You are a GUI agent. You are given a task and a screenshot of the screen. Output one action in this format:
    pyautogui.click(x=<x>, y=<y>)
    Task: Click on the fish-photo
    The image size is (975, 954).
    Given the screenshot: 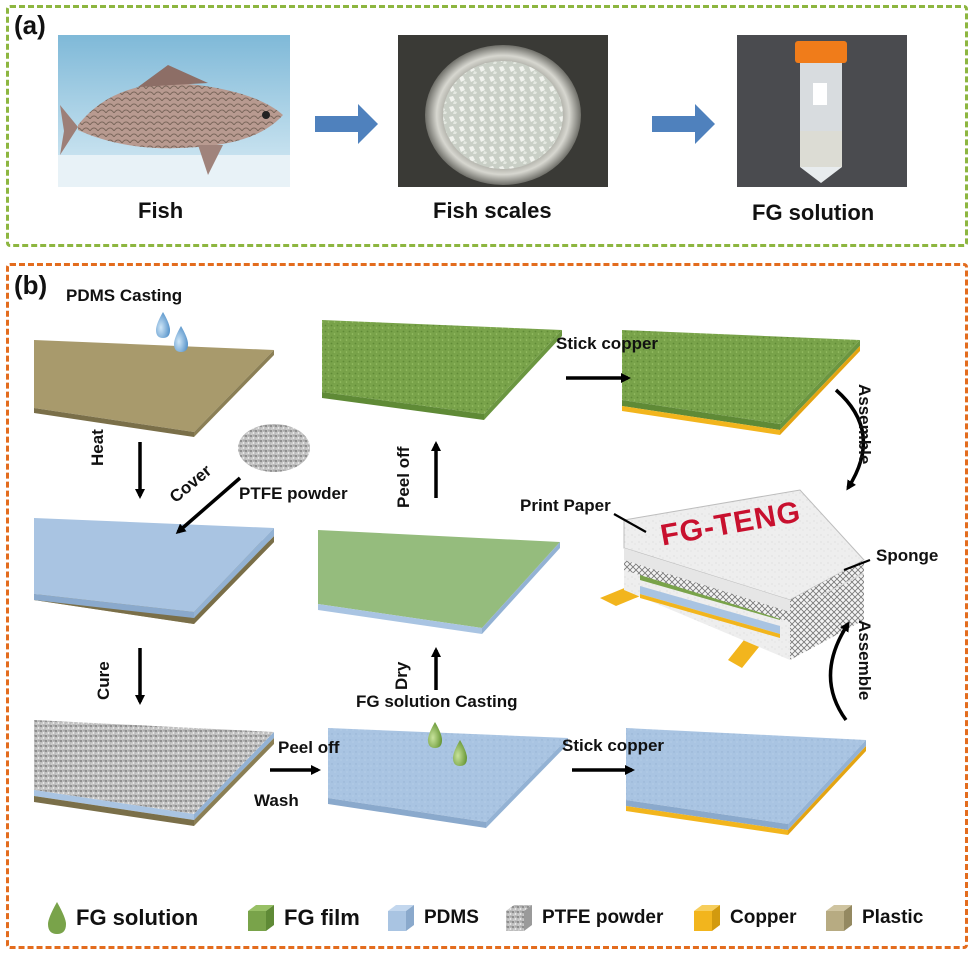 What is the action you would take?
    pyautogui.click(x=174, y=111)
    